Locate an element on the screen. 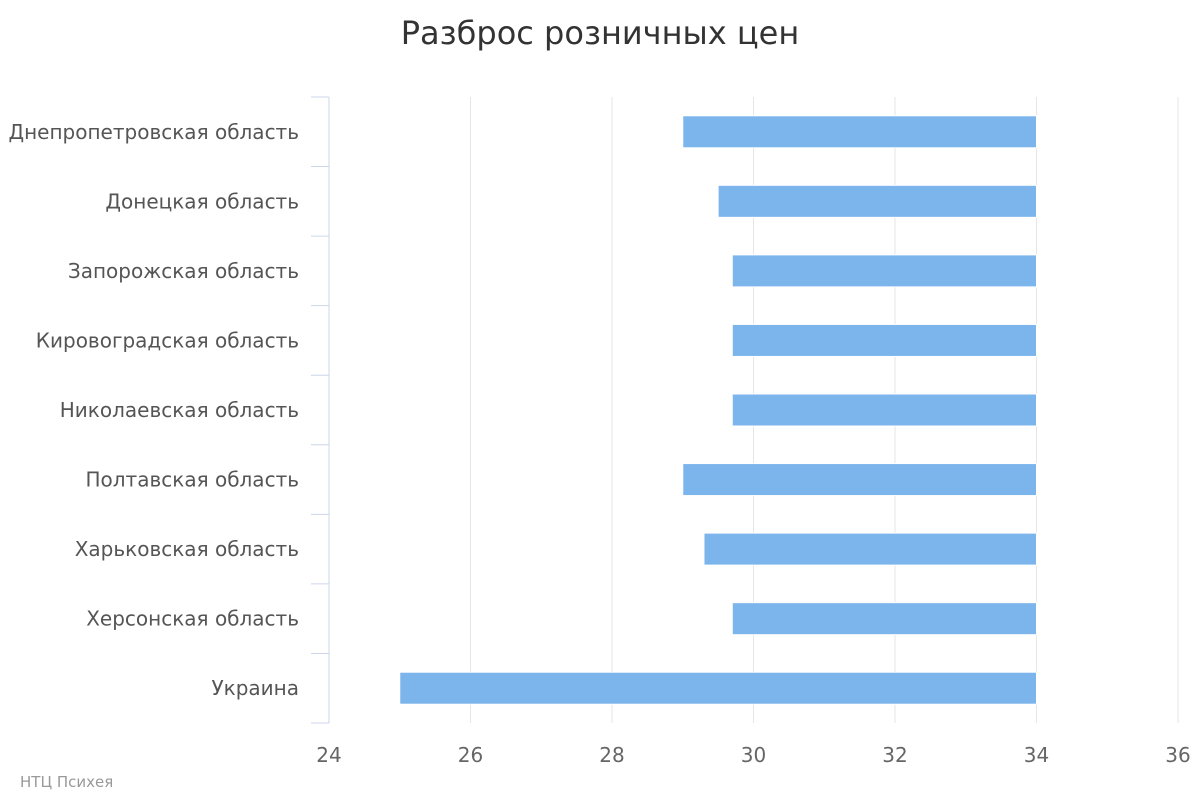 This screenshot has width=1200, height=800. tick-label-36: 36 is located at coordinates (1177, 755).